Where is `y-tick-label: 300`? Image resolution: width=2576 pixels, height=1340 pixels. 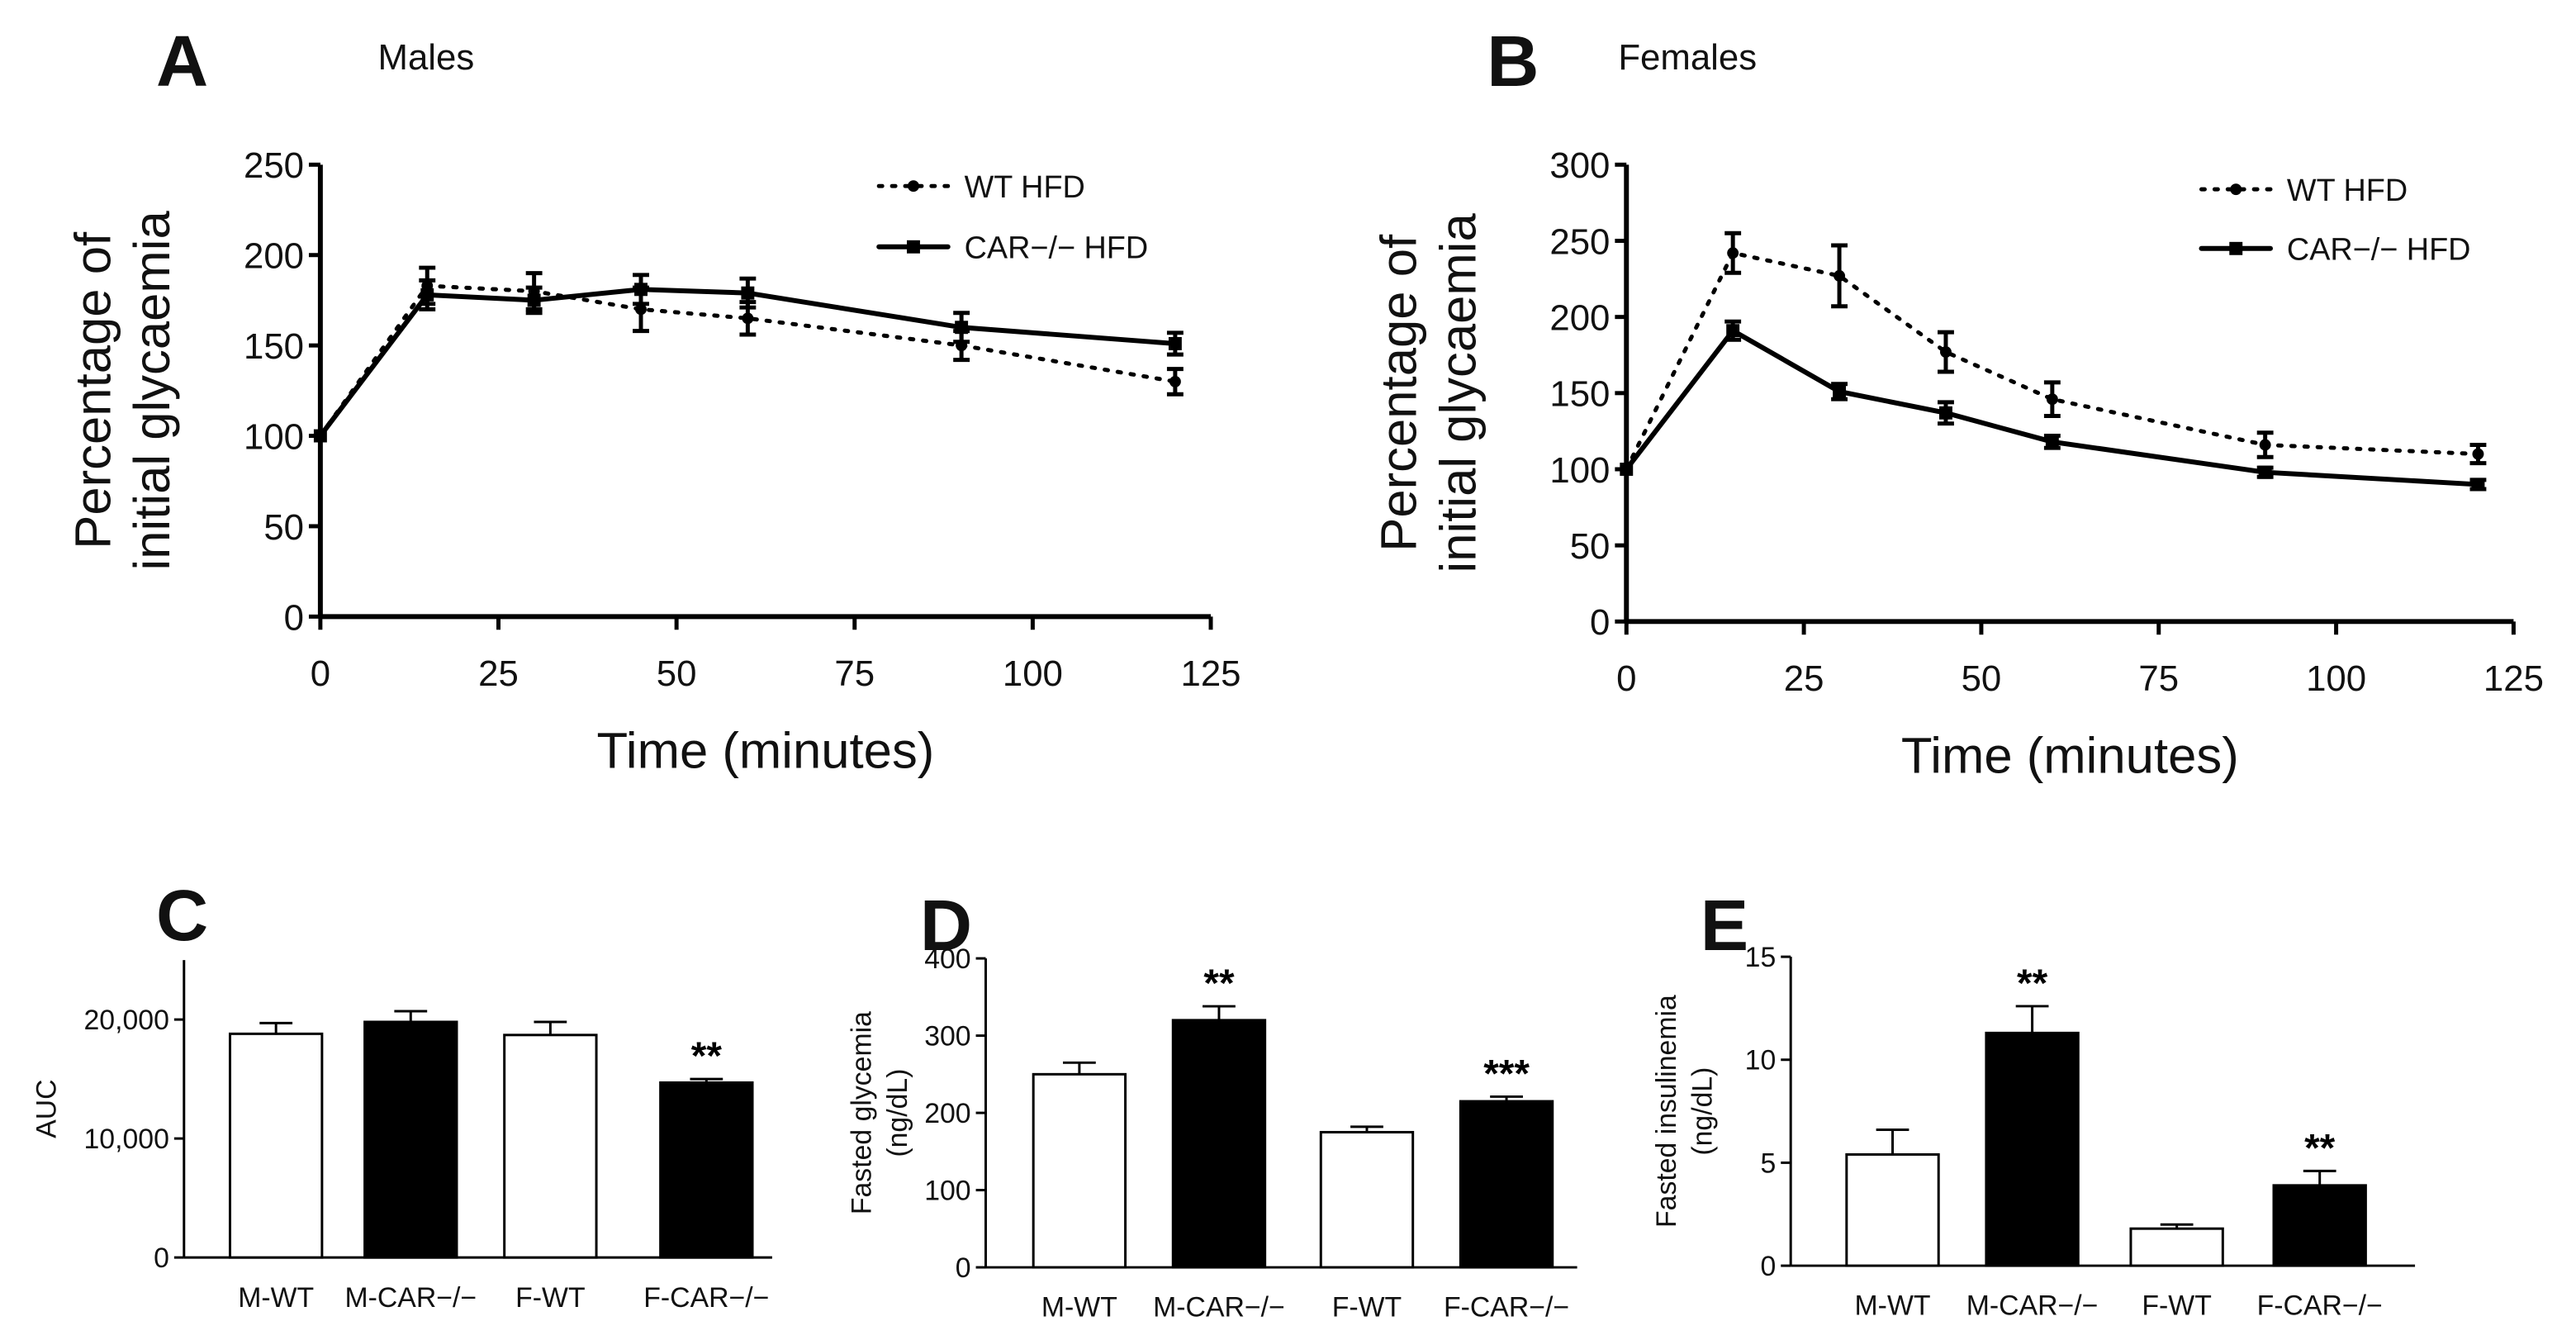
y-tick-label: 300 is located at coordinates (1579, 165).